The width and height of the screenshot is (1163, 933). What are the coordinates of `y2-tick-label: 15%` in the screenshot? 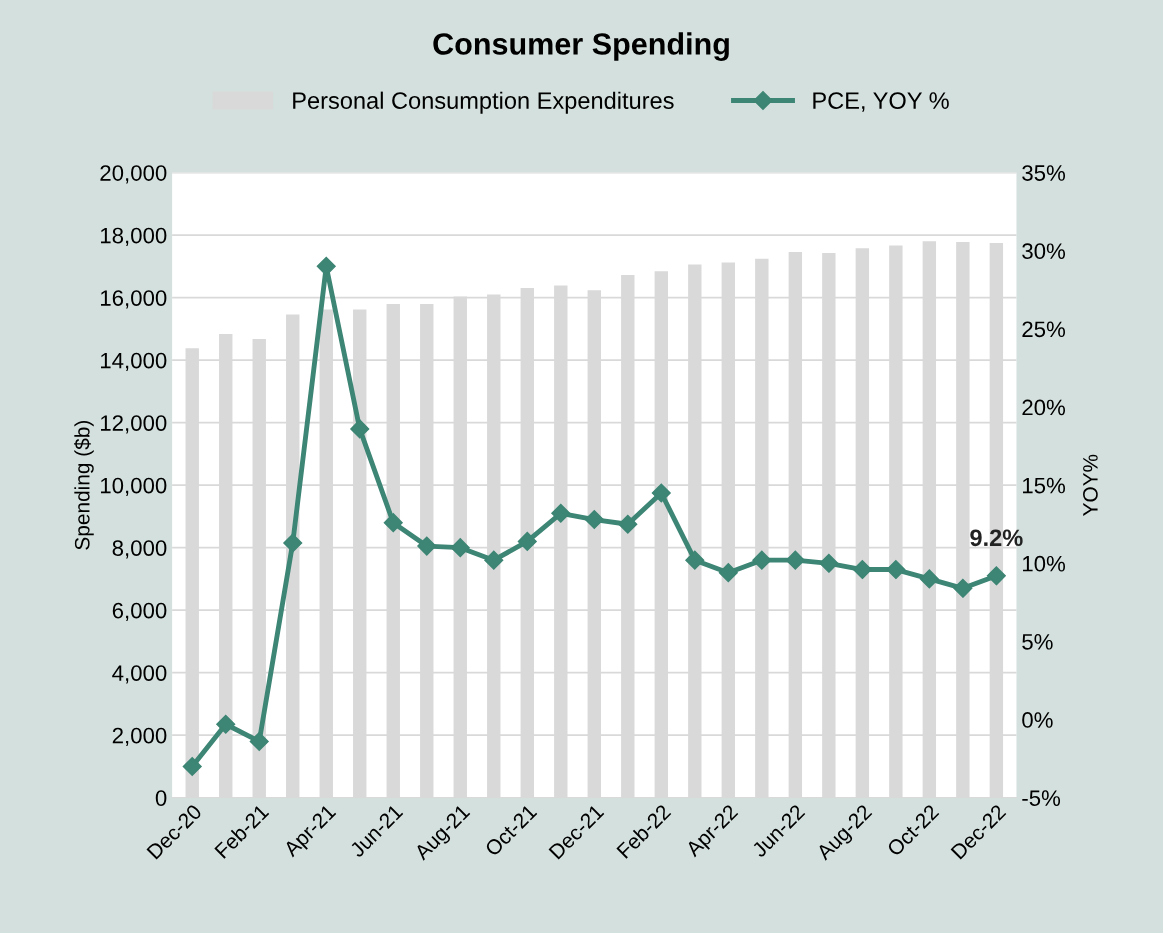 It's located at (1044, 485).